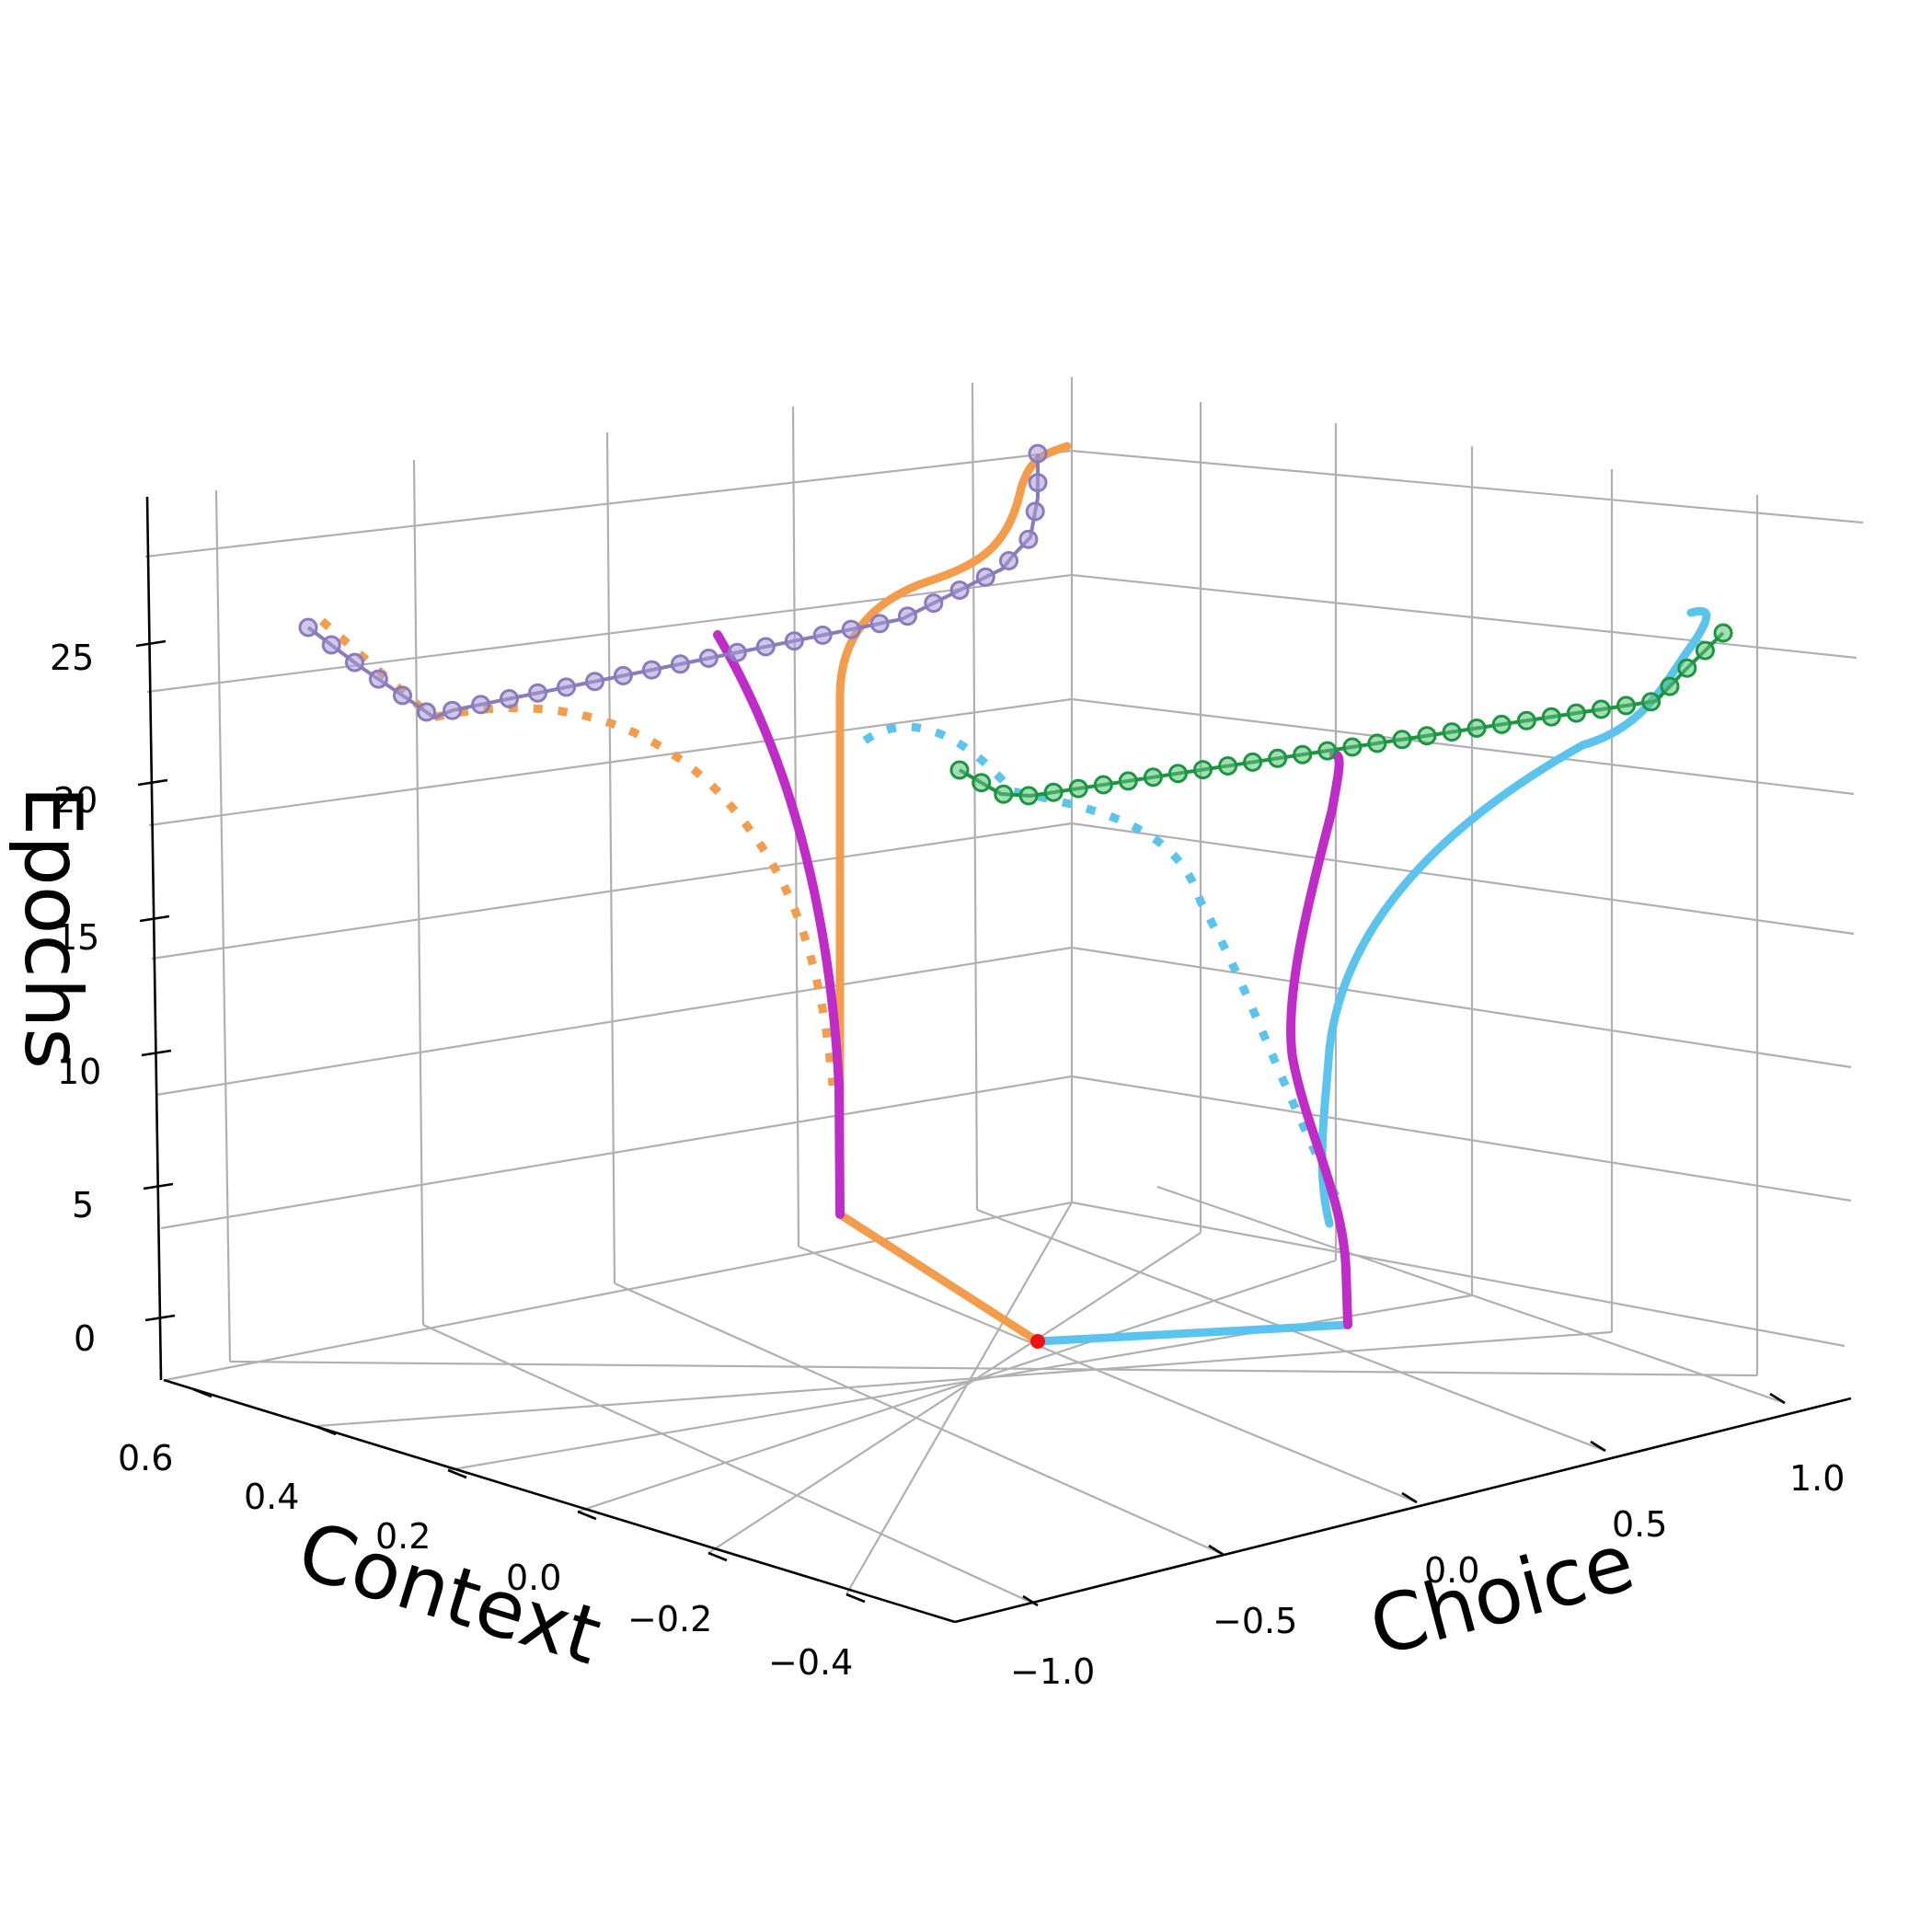 Image resolution: width=1932 pixels, height=1932 pixels. What do you see at coordinates (449, 1593) in the screenshot?
I see `y-axis-label: Context` at bounding box center [449, 1593].